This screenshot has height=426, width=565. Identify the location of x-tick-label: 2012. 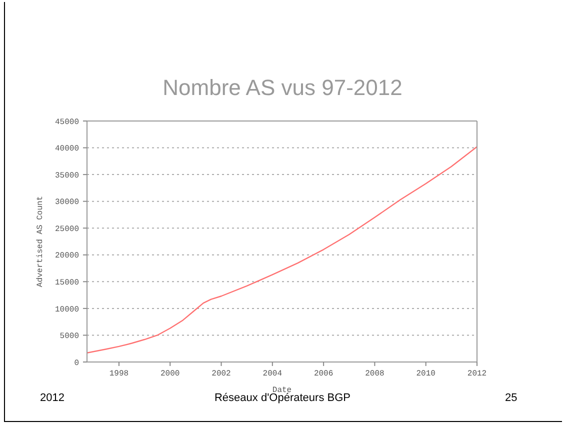
(477, 374).